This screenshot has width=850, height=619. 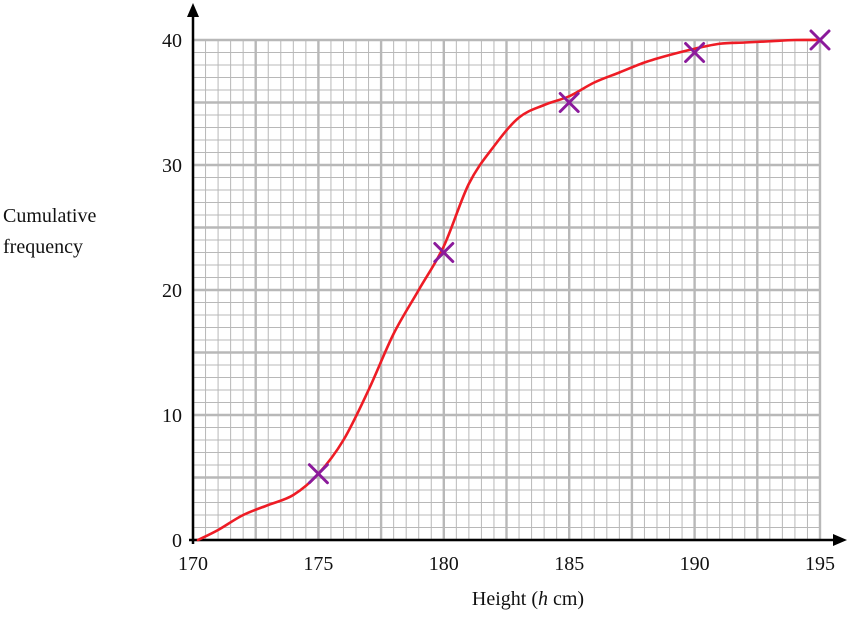 I want to click on y-axis-arrow, so click(x=193, y=10).